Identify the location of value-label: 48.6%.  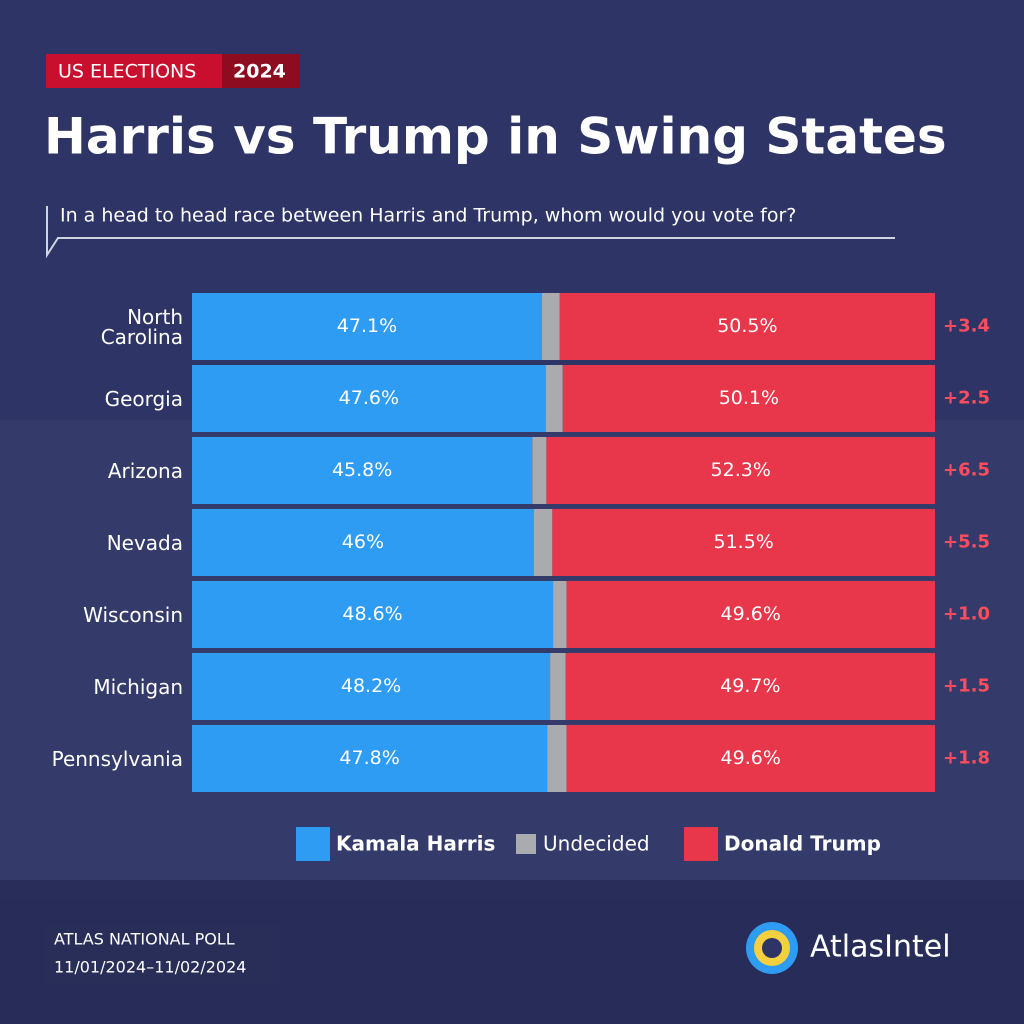
(372, 614).